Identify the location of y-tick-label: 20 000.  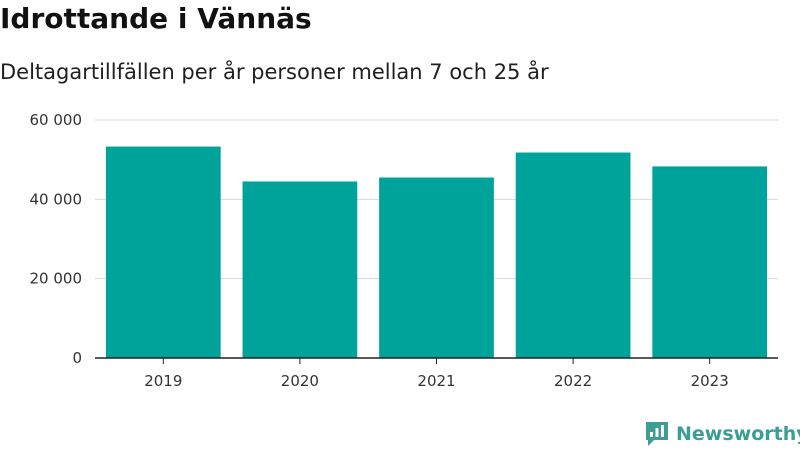
(56, 279).